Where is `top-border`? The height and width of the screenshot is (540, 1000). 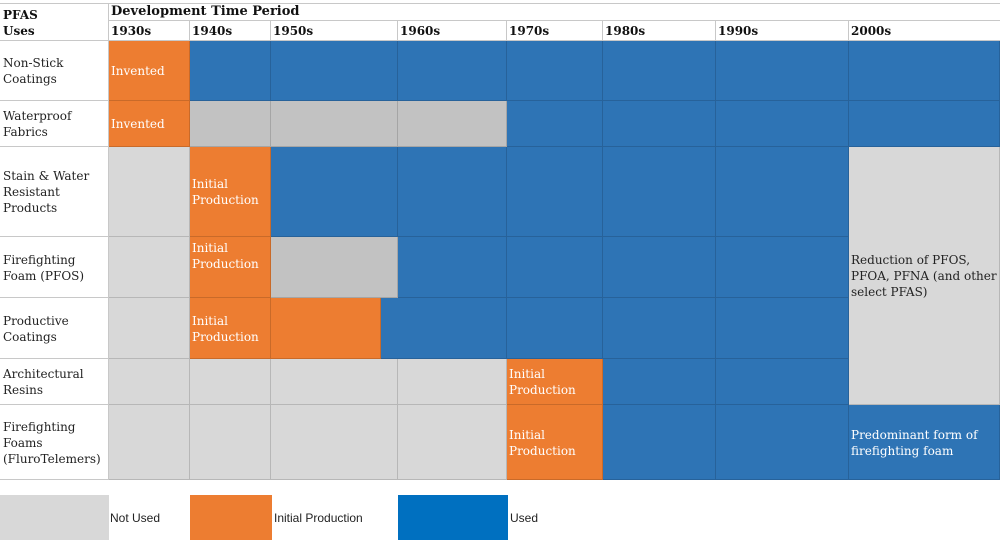
top-border is located at coordinates (500, 3).